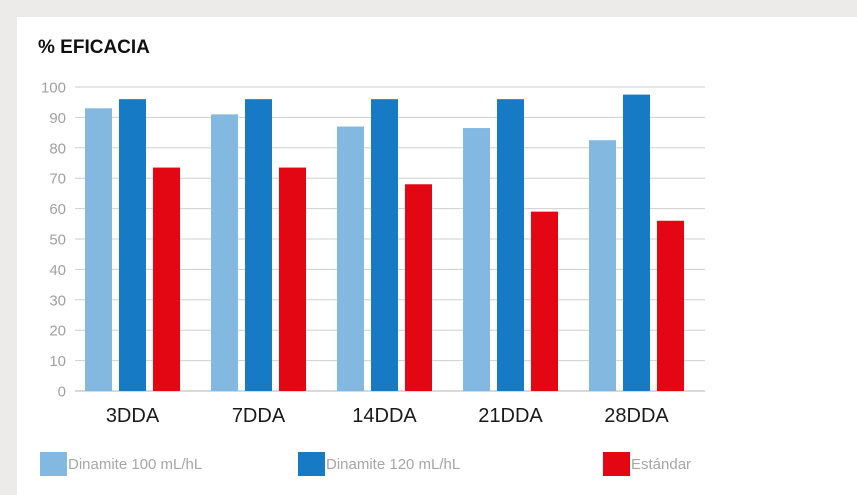 This screenshot has width=857, height=495. What do you see at coordinates (57, 331) in the screenshot?
I see `y-tick-label: 20` at bounding box center [57, 331].